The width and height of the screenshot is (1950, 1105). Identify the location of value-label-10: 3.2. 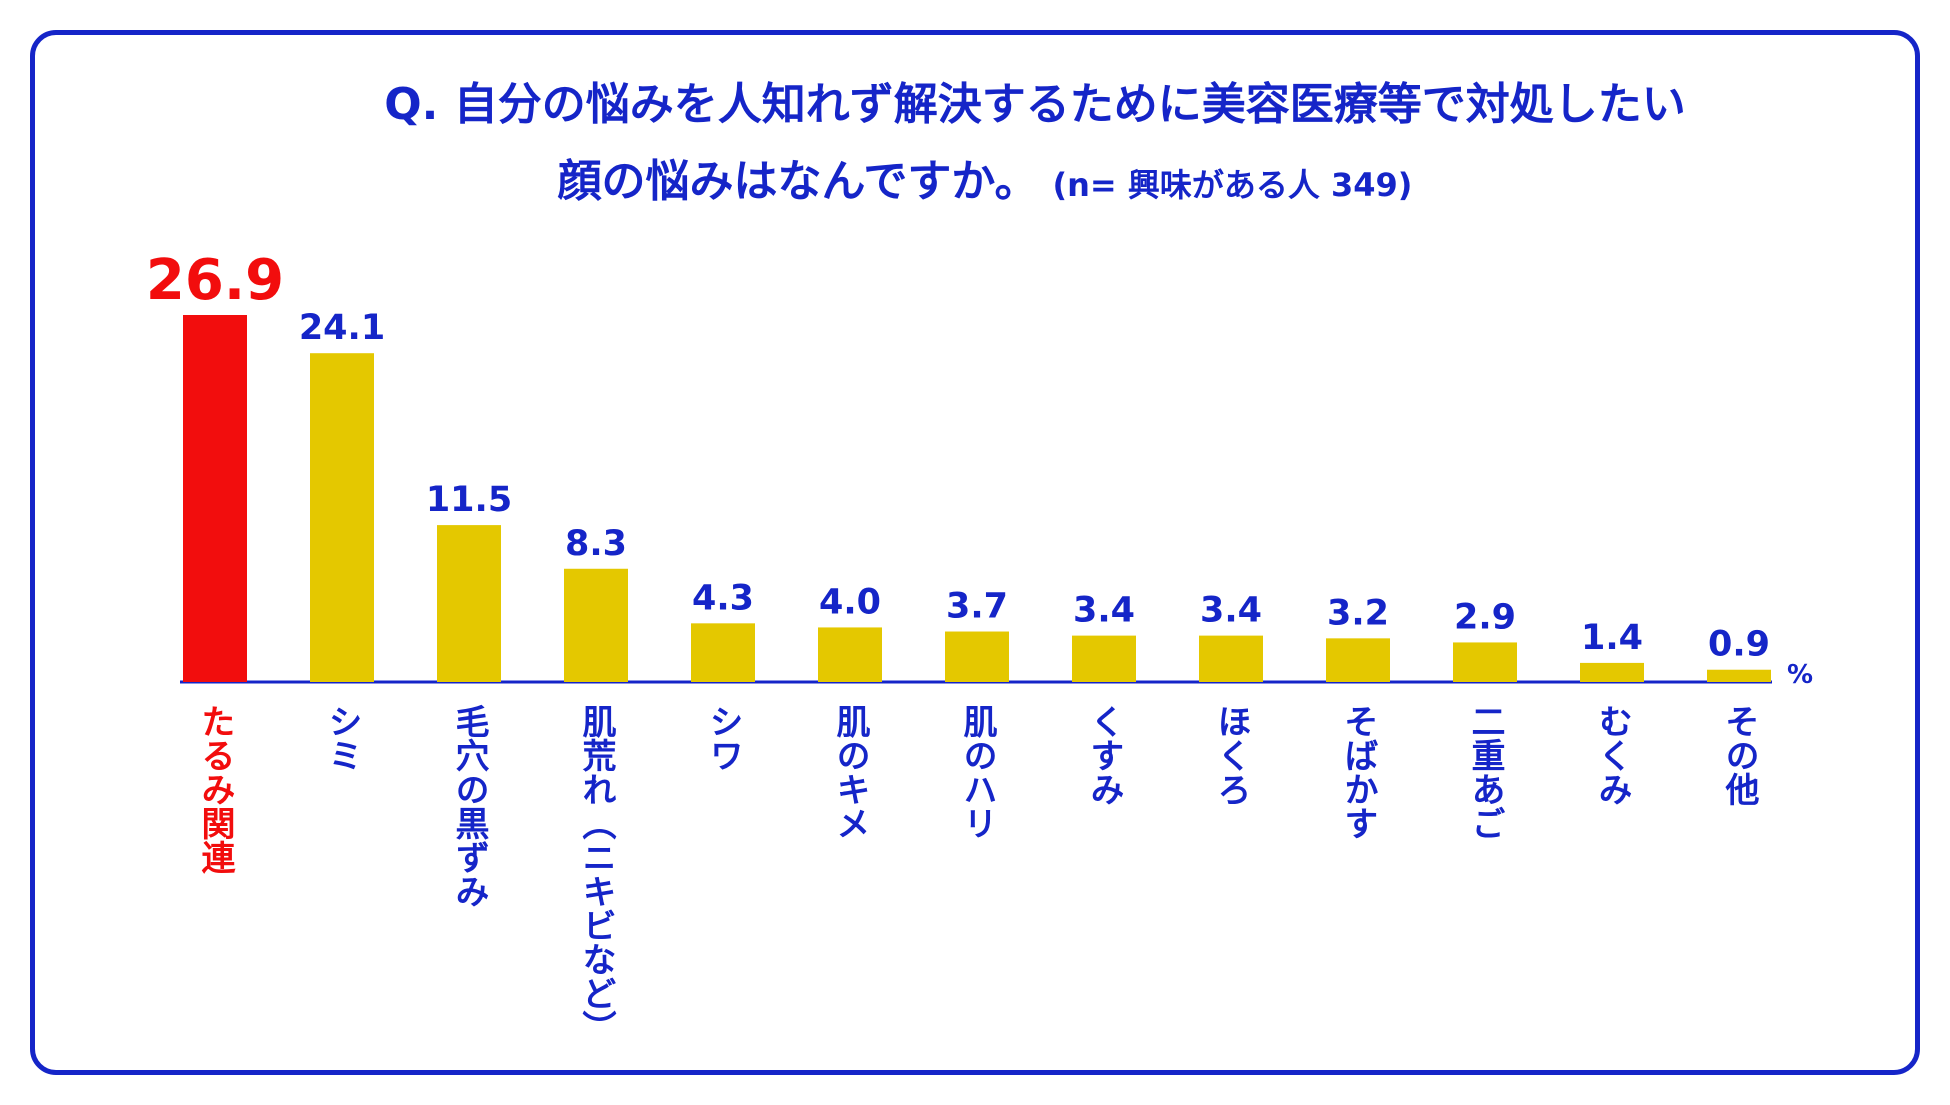
(1358, 613).